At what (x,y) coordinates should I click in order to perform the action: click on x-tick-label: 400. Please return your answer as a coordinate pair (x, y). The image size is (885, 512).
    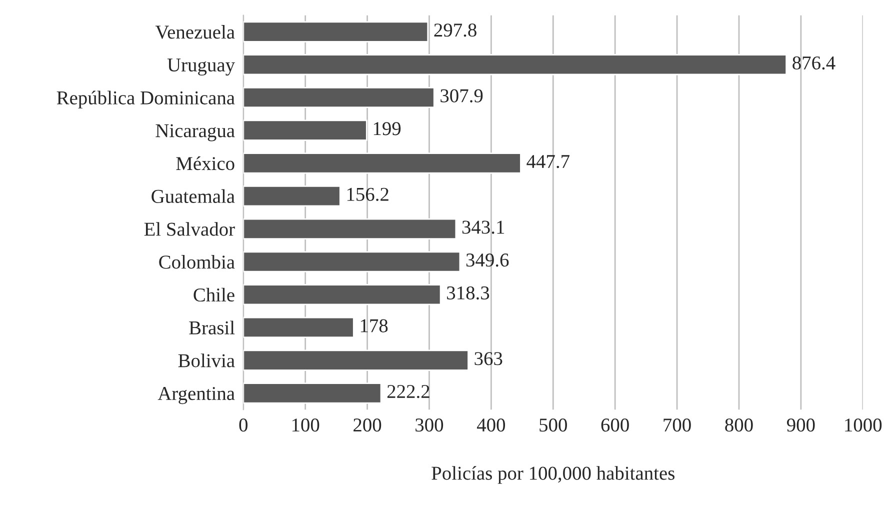
    Looking at the image, I should click on (491, 425).